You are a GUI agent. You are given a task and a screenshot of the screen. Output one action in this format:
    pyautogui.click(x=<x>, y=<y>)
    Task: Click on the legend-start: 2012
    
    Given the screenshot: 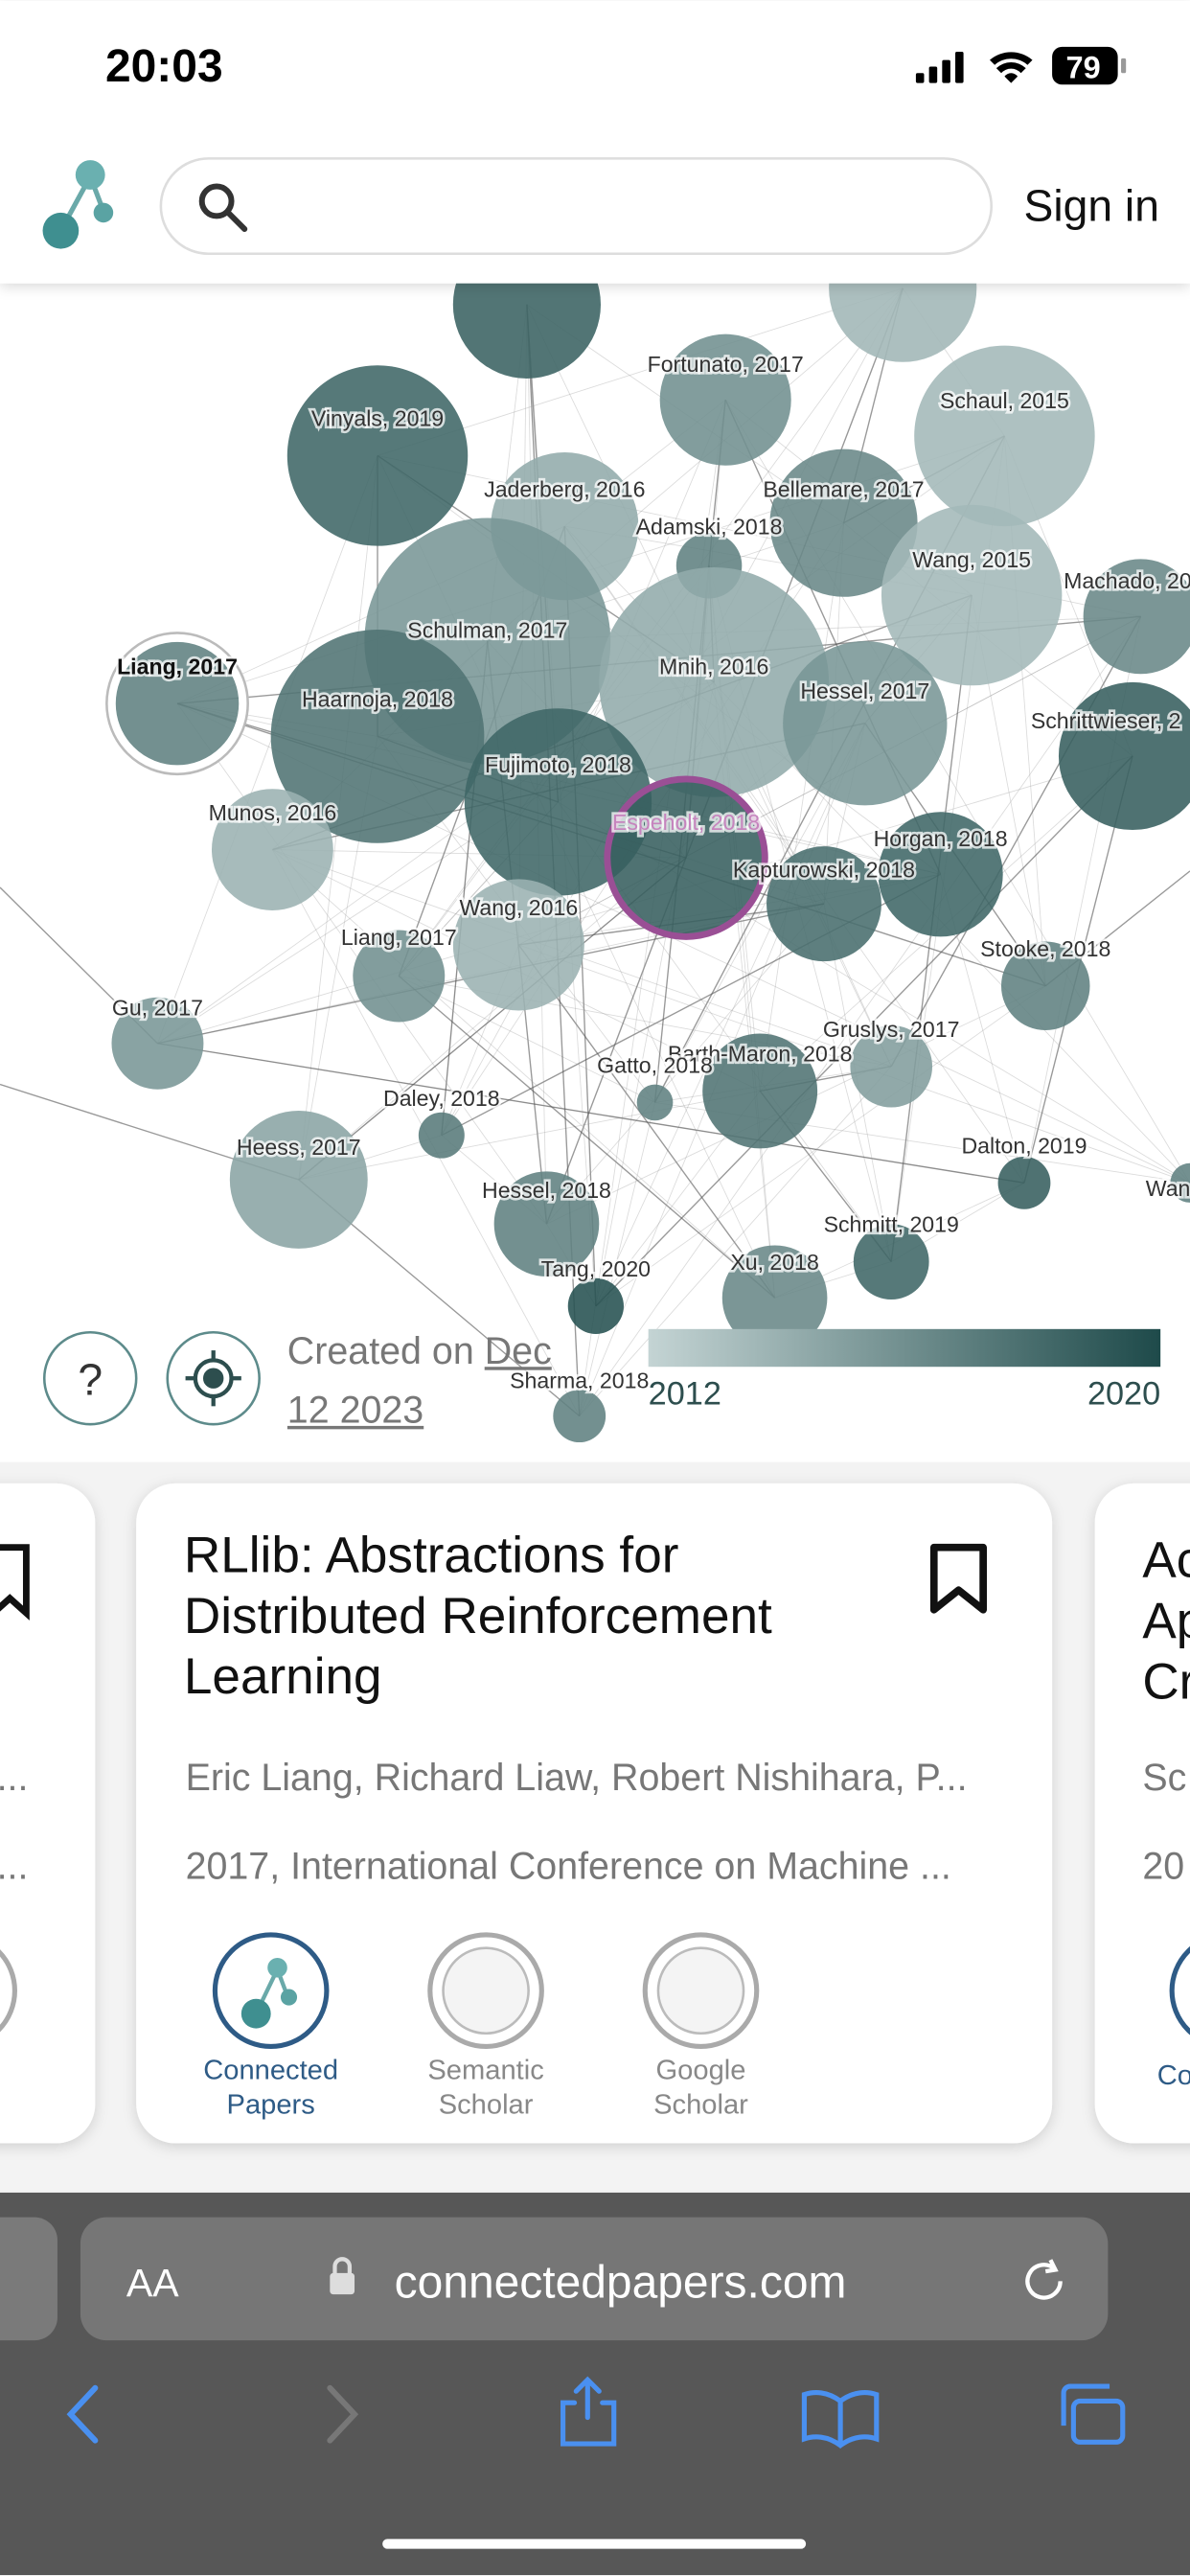 What is the action you would take?
    pyautogui.click(x=685, y=1394)
    